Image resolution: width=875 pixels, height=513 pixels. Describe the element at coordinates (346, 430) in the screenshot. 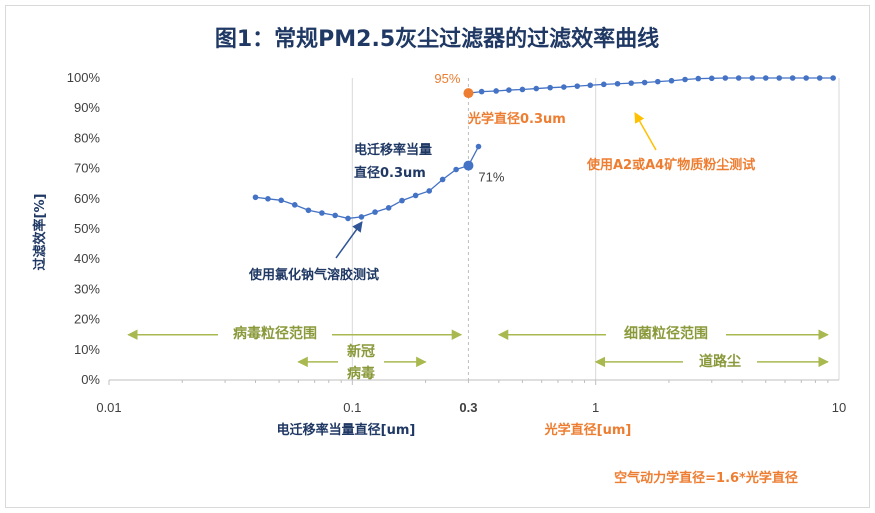

I see `x-axis-label: 电迁移率当量直径[um]` at that location.